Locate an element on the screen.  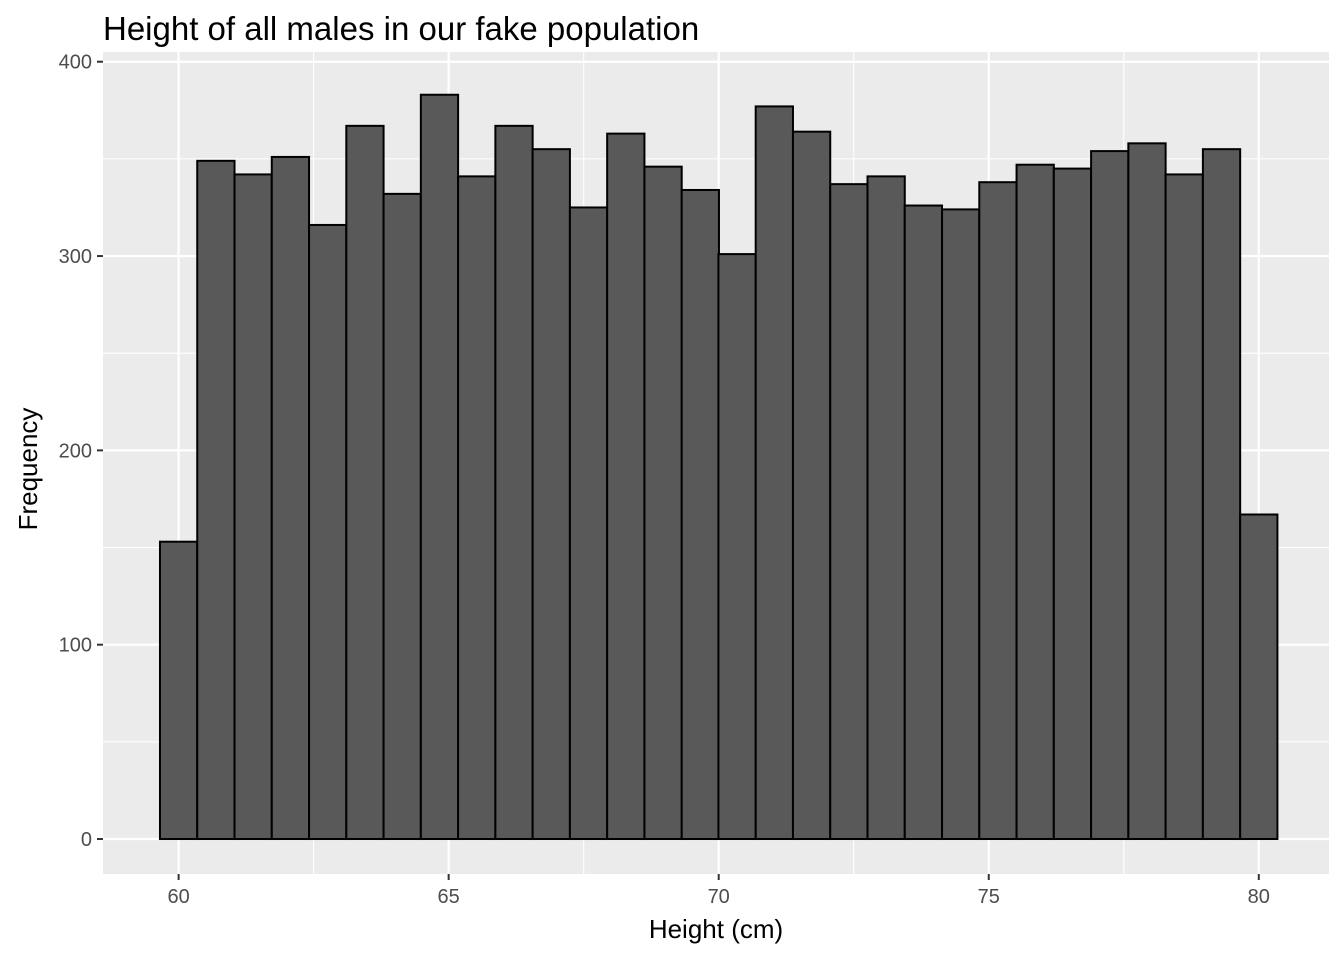
y-axis: 0 100 200 300 400 is located at coordinates (81, 451).